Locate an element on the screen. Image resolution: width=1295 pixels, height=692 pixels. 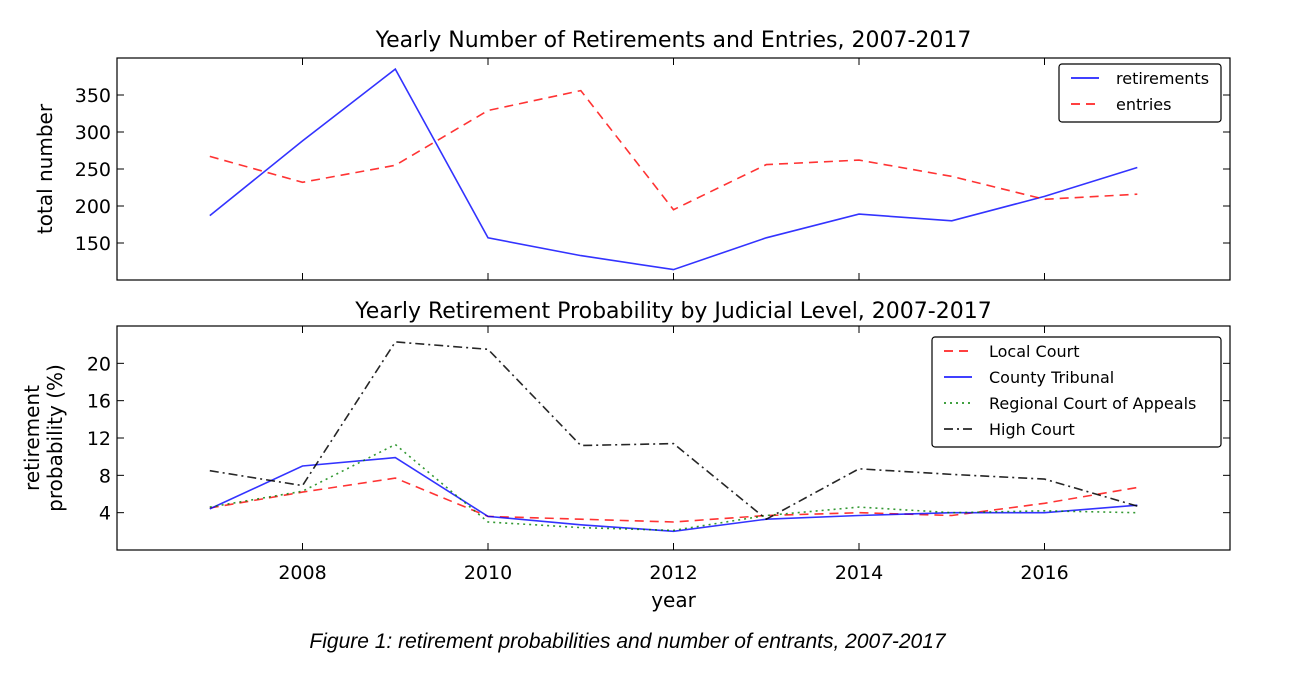
y-axis-label: retirementprobability (%) is located at coordinates (43, 438).